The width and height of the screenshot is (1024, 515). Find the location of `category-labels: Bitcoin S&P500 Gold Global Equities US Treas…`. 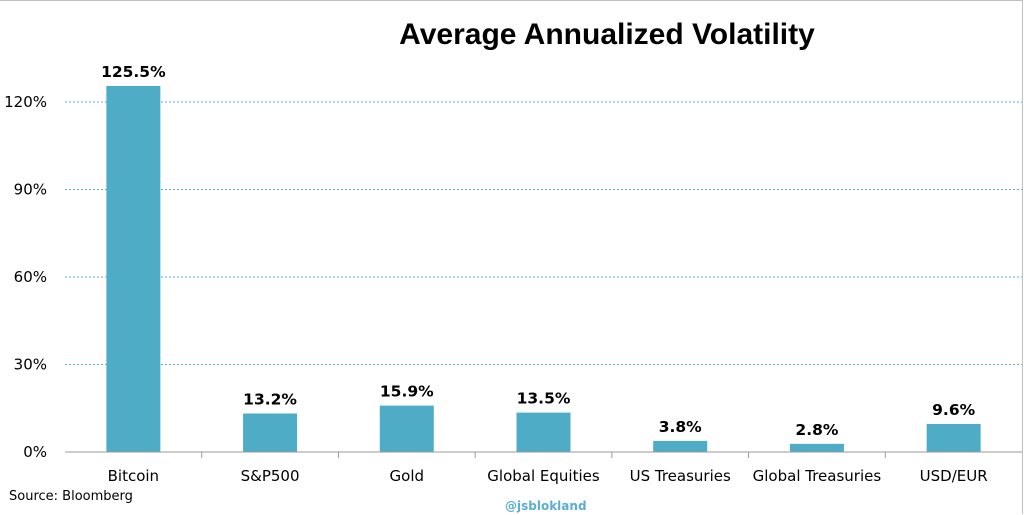

category-labels: Bitcoin S&P500 Gold Global Equities US Treas… is located at coordinates (548, 468).